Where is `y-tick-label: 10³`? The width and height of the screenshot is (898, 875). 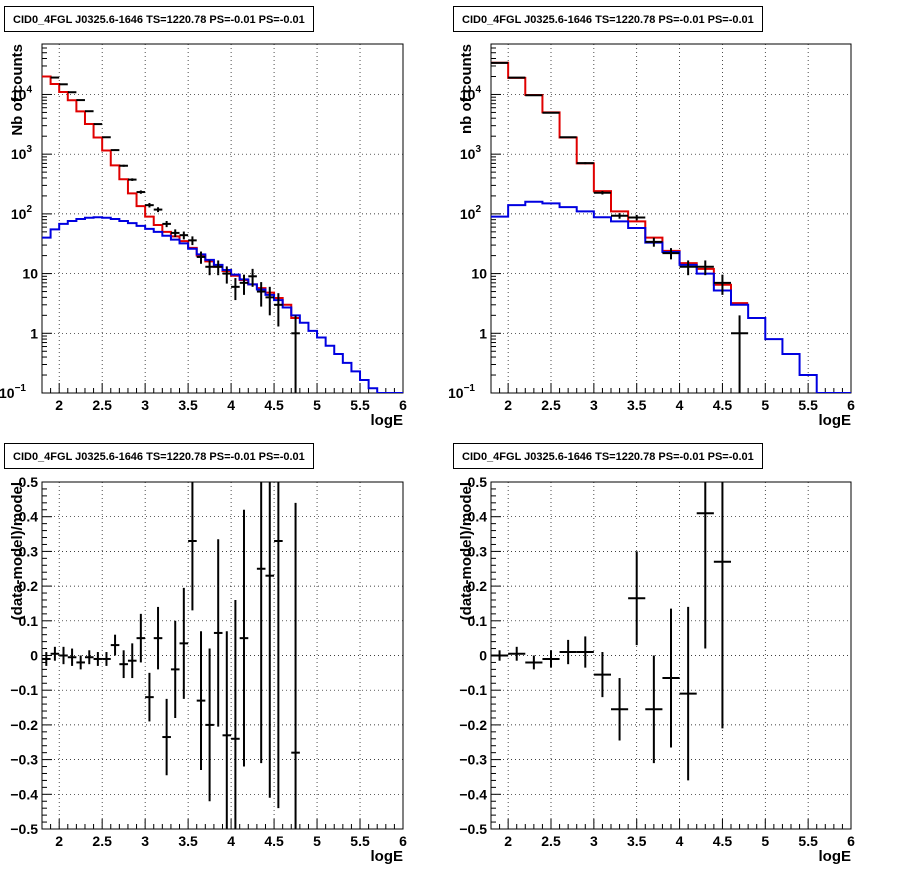
y-tick-label: 10³ is located at coordinates (22, 153).